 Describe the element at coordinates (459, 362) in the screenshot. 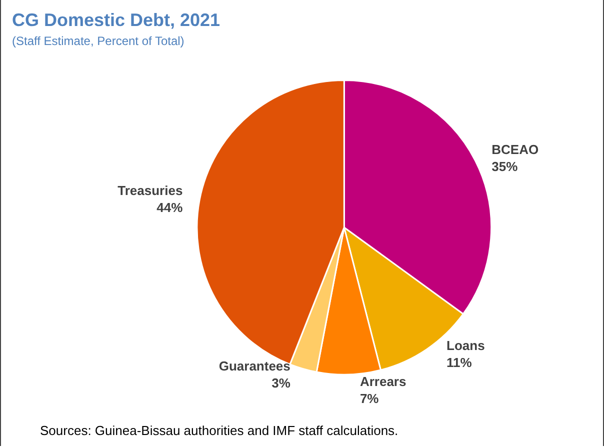

I see `data-label: 11%` at that location.